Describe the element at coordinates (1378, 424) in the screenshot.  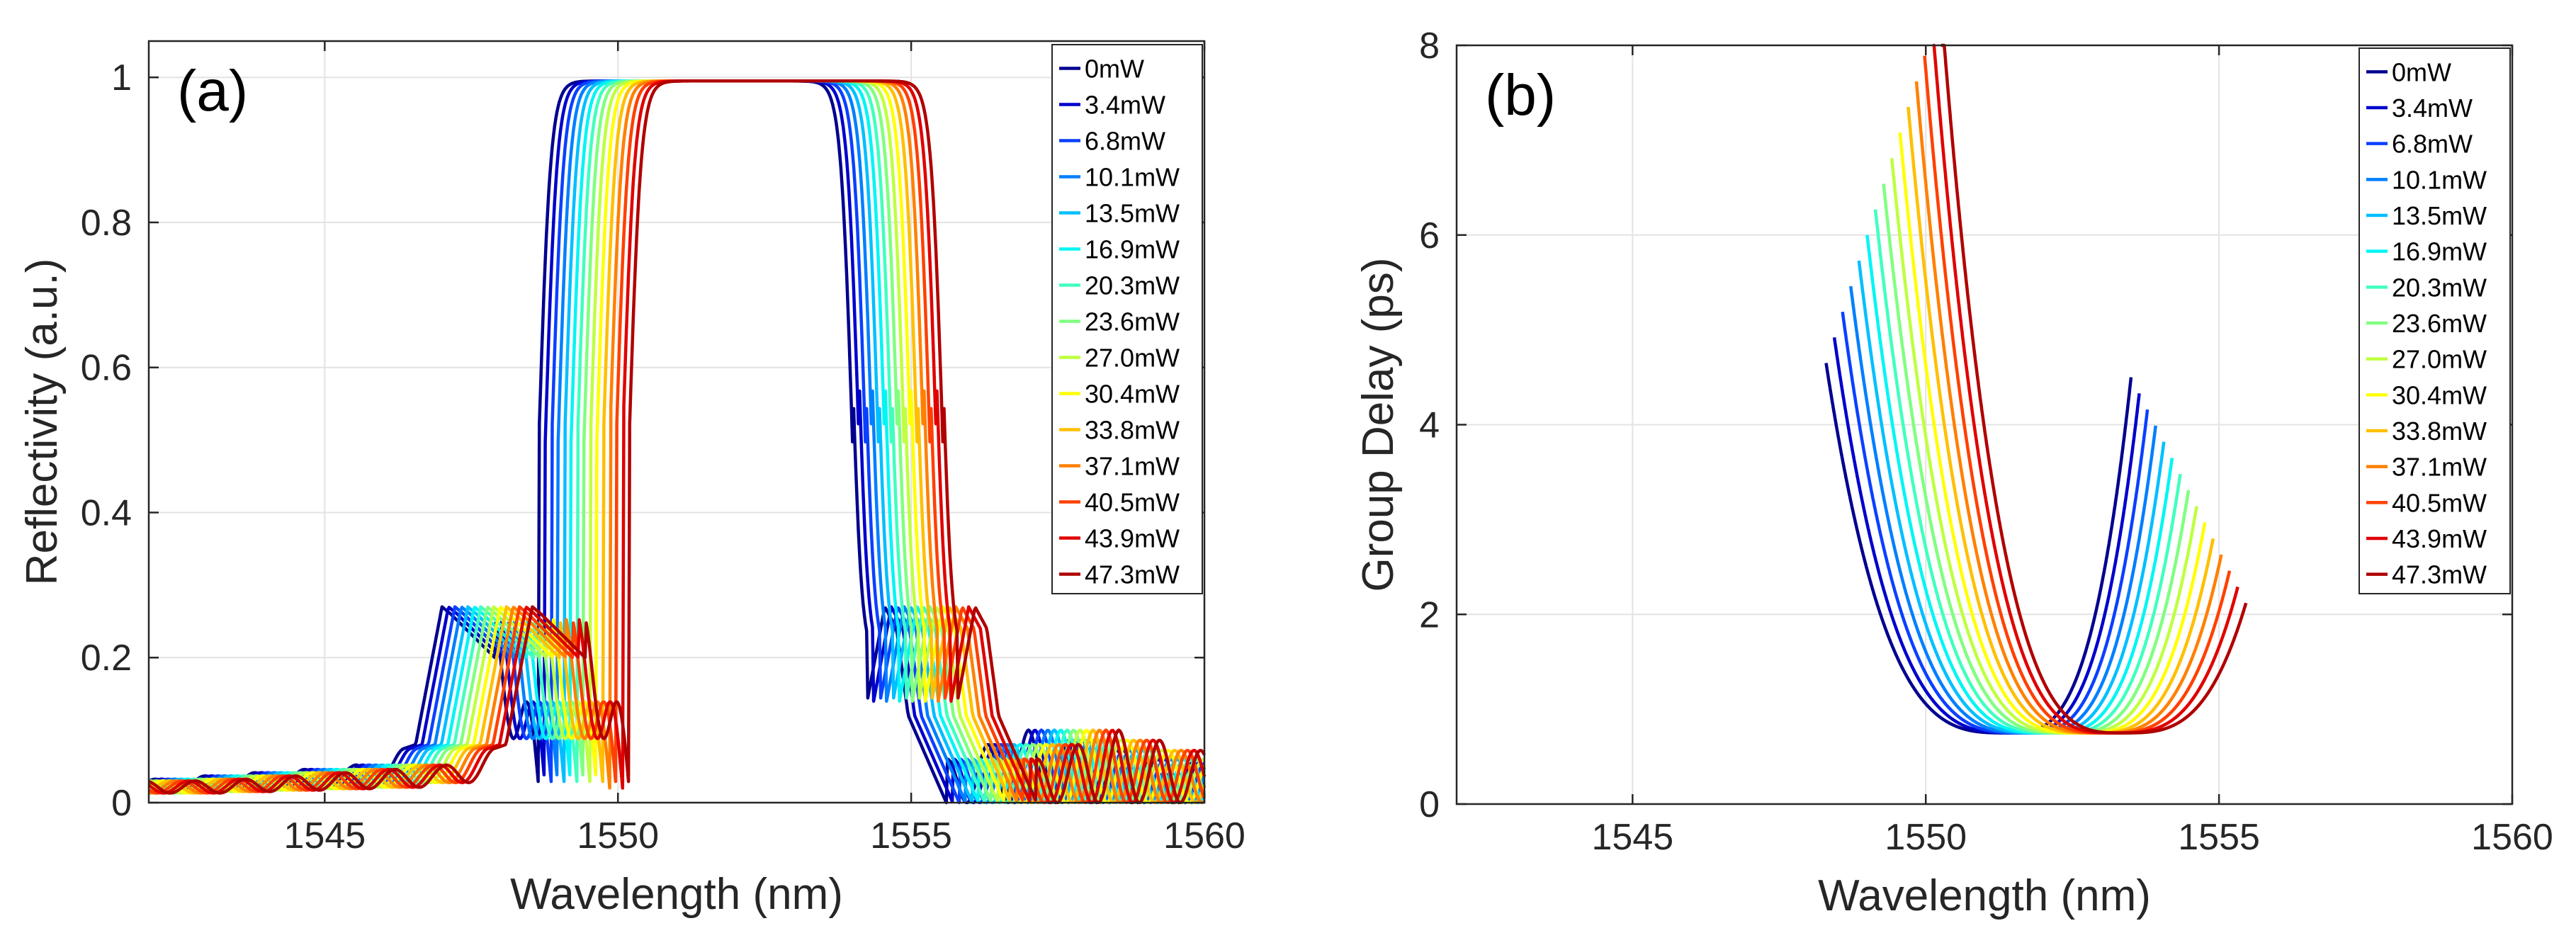
I see `y-axis-label: Group Delay (ps)` at that location.